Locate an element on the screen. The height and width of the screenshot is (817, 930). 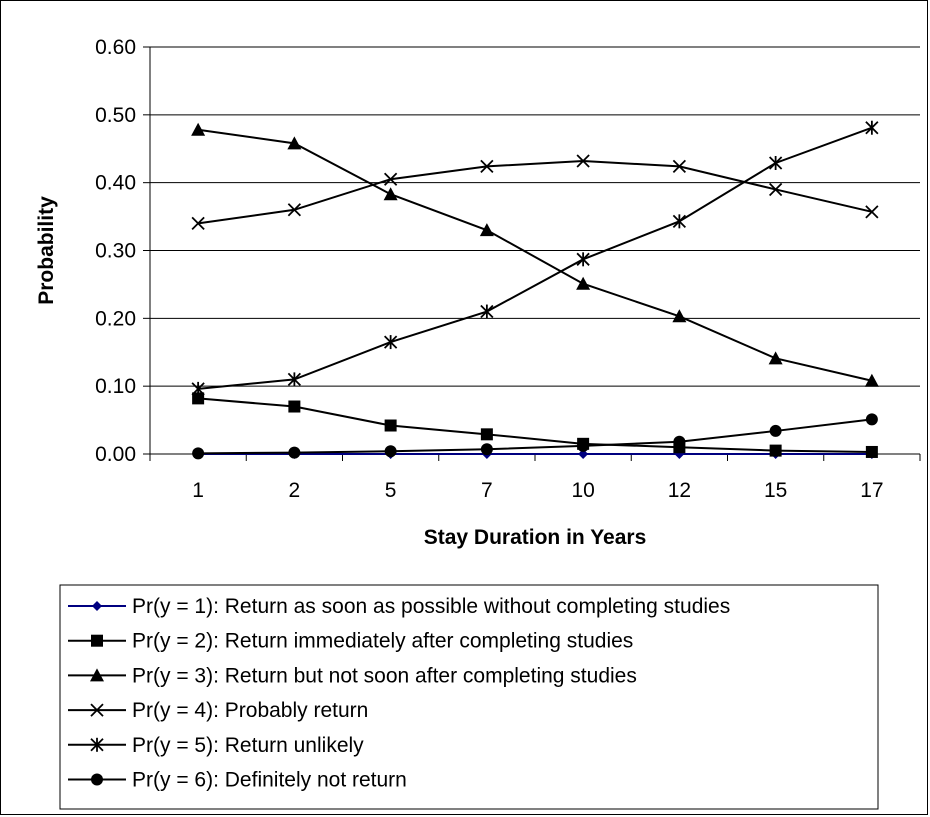
x-axis-label: Stay Duration in Years is located at coordinates (535, 537).